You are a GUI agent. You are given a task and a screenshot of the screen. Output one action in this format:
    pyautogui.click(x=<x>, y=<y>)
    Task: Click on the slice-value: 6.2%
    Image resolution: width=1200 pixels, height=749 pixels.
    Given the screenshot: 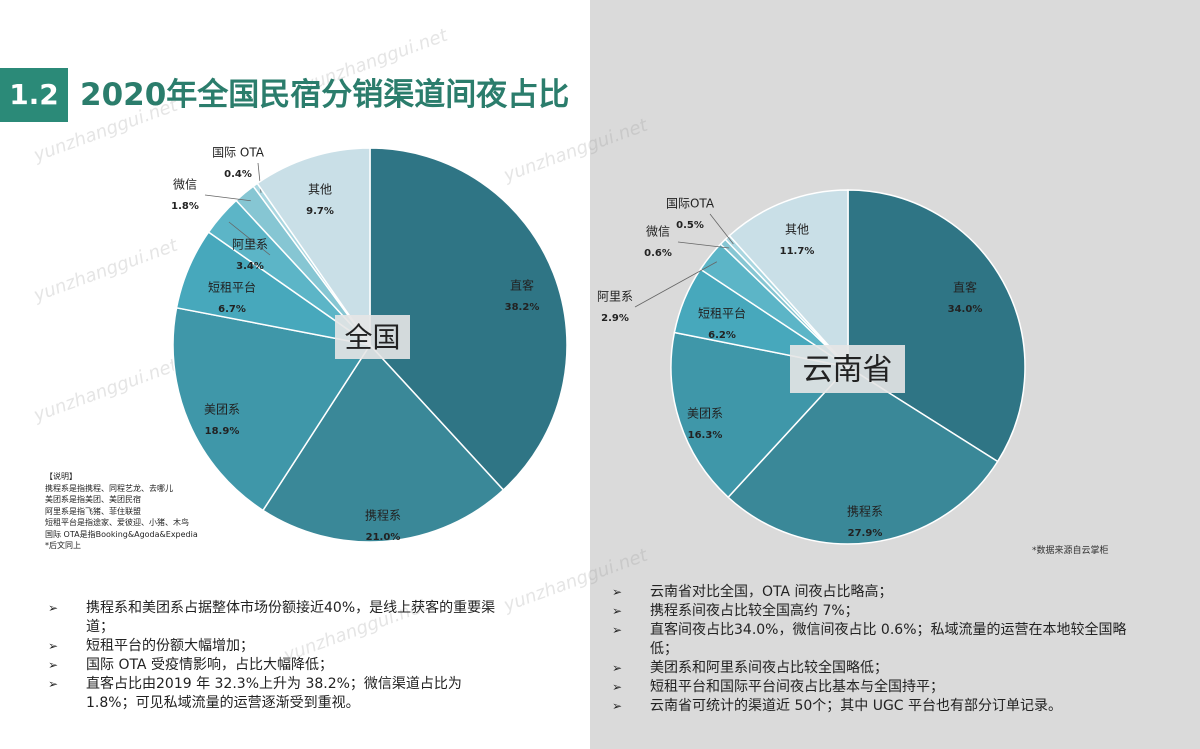 What is the action you would take?
    pyautogui.click(x=722, y=335)
    